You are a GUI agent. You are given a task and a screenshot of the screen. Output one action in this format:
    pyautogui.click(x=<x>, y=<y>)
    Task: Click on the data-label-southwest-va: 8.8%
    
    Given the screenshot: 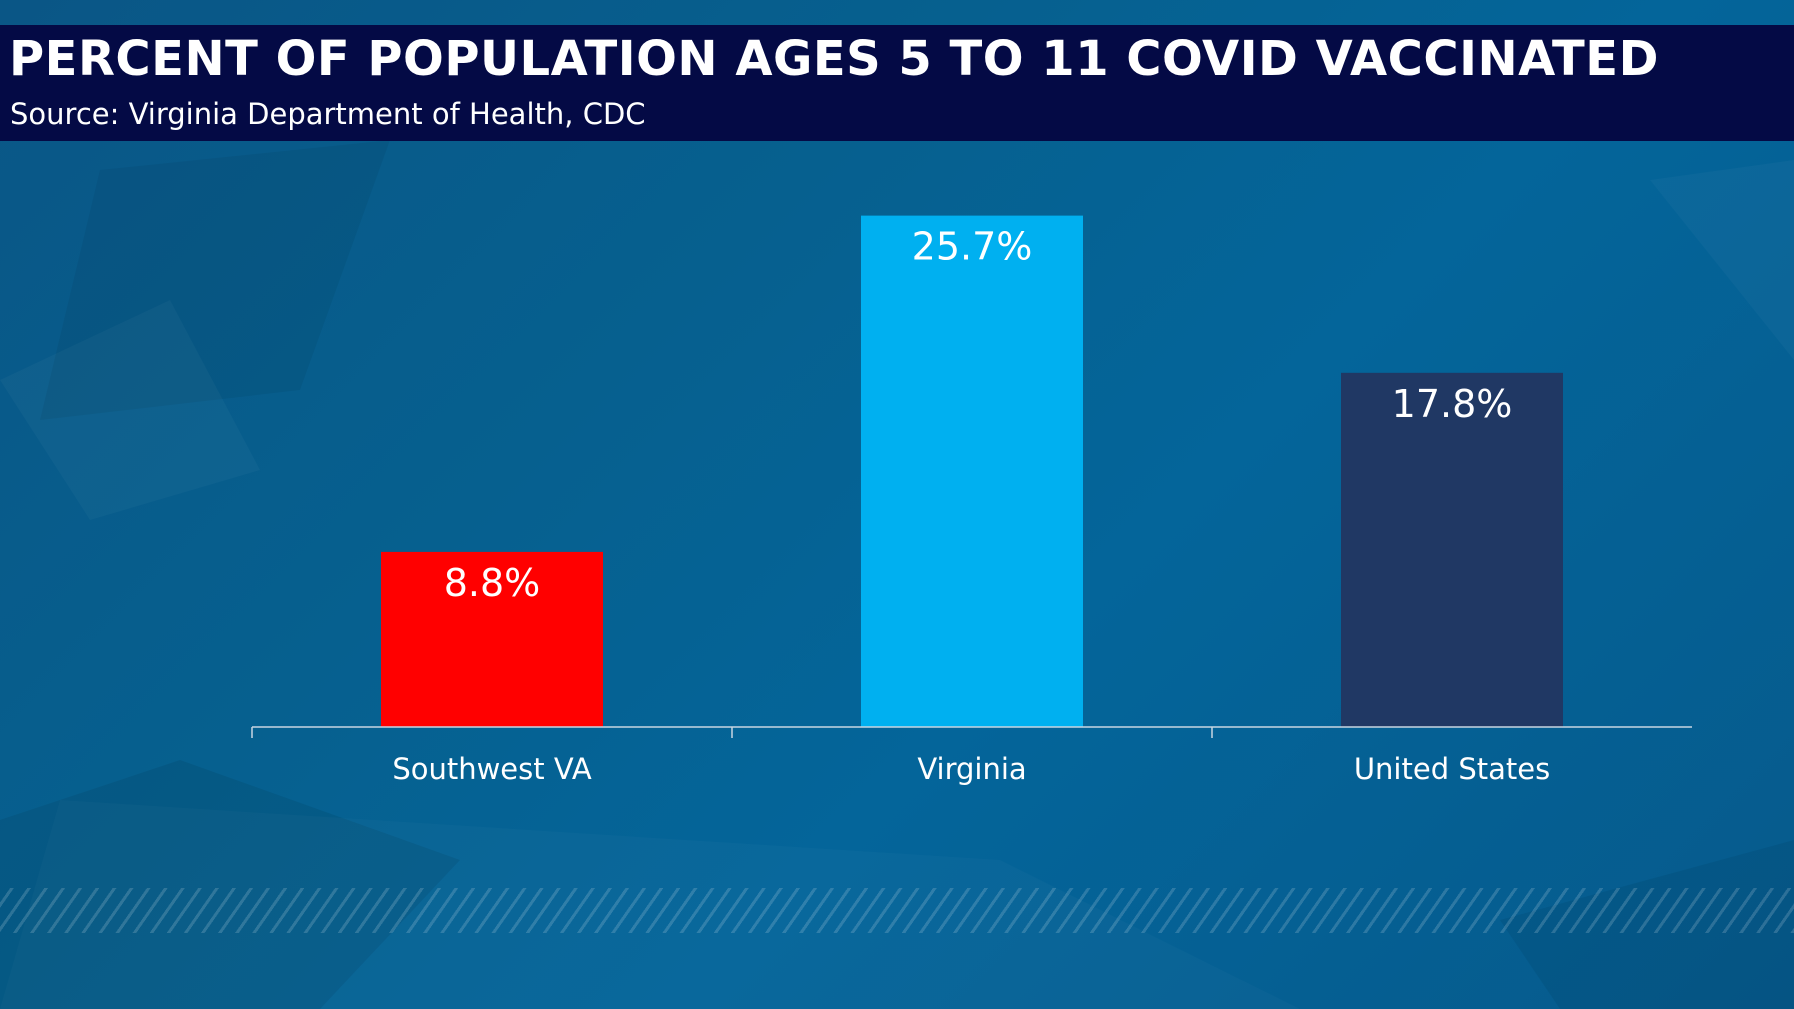 What is the action you would take?
    pyautogui.click(x=492, y=583)
    